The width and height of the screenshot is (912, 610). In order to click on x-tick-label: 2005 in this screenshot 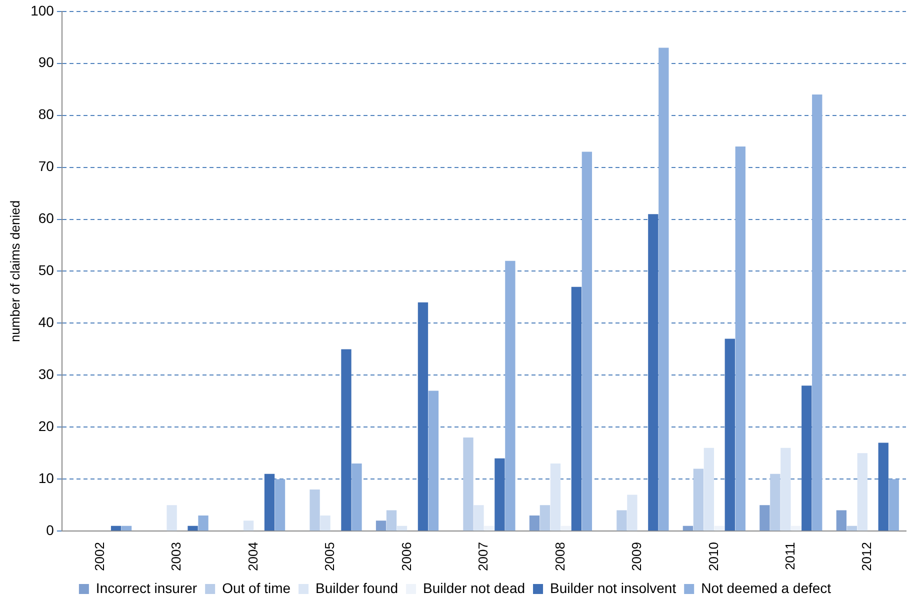, I will do `click(330, 556)`.